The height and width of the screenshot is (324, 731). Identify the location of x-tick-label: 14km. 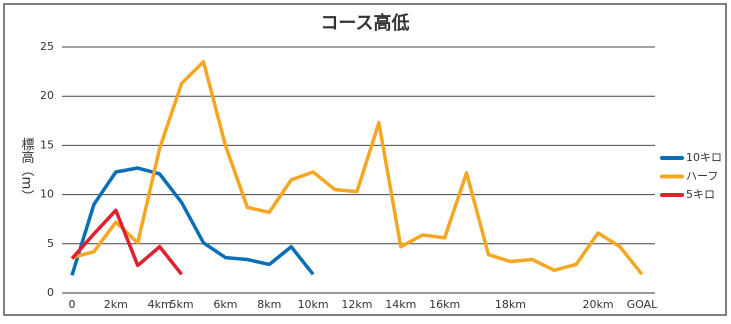
(400, 304).